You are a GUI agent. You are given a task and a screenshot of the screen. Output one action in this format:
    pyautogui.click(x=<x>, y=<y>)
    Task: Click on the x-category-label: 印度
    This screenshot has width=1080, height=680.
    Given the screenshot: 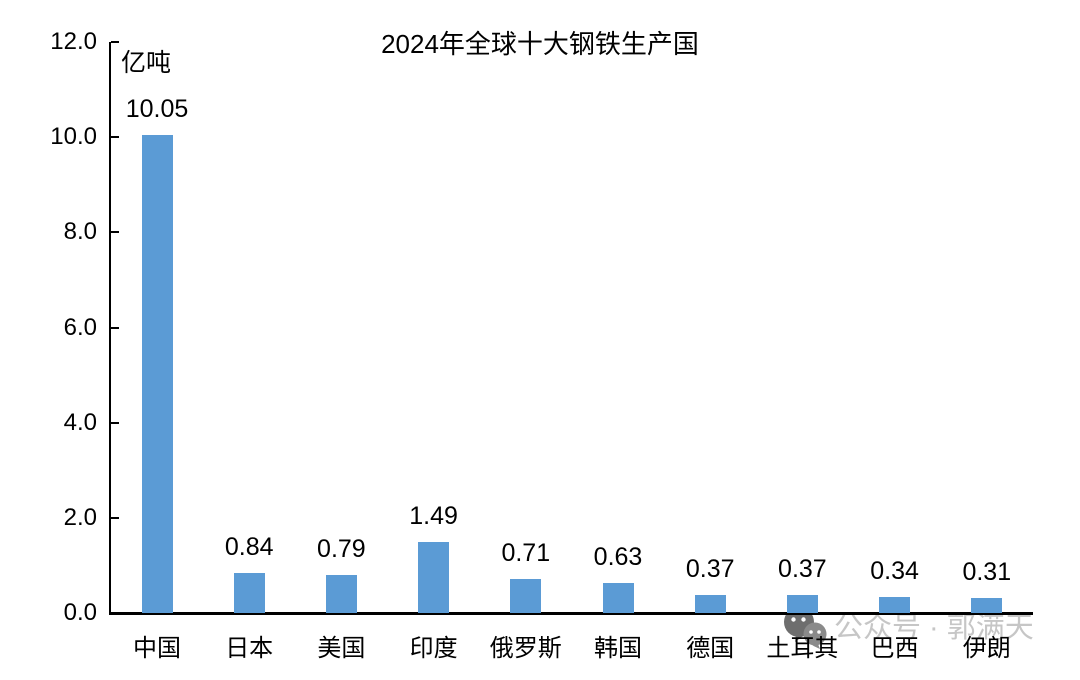 What is the action you would take?
    pyautogui.click(x=433, y=648)
    